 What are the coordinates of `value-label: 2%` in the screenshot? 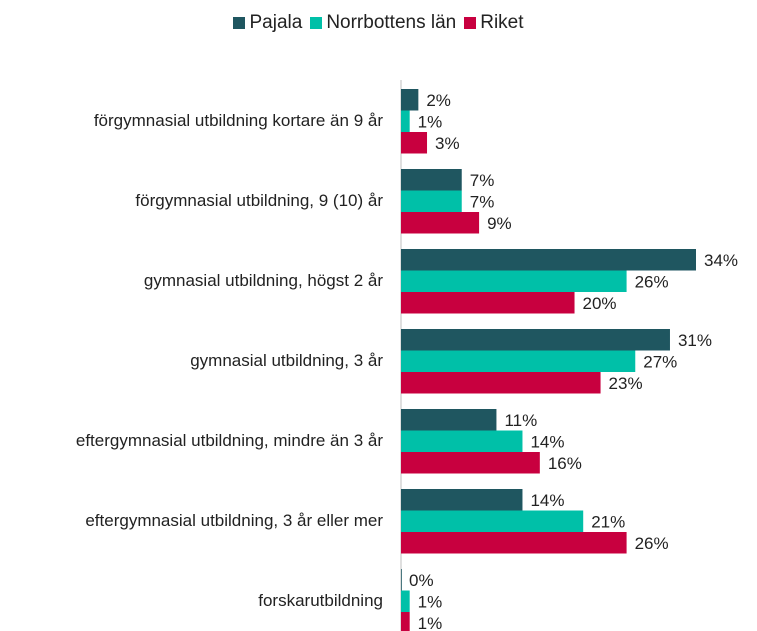 It's located at (438, 100).